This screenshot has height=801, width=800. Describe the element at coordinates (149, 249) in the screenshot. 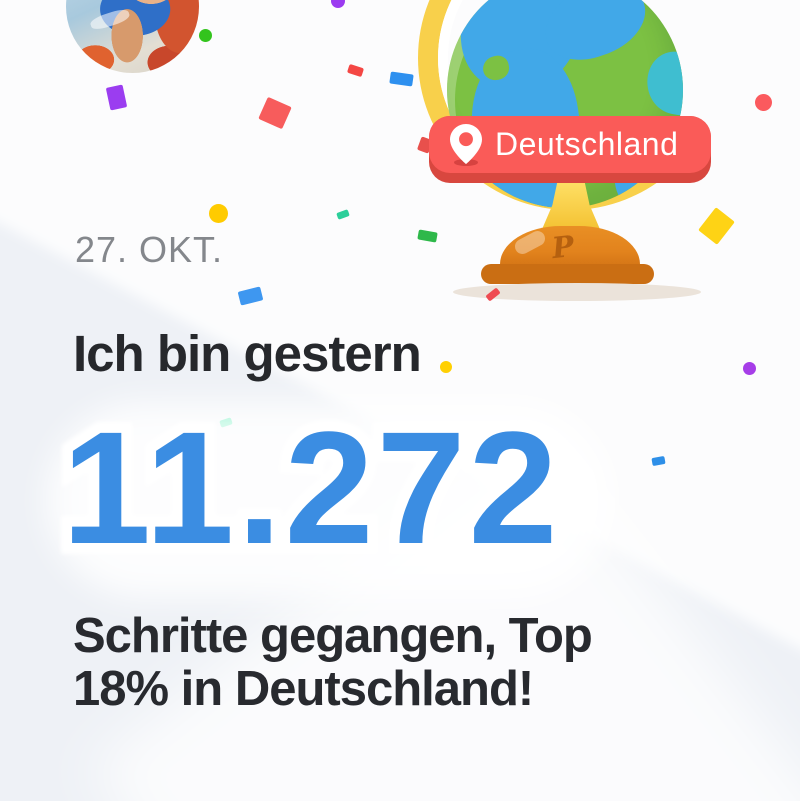

I see `date-label: 27. OKT.` at that location.